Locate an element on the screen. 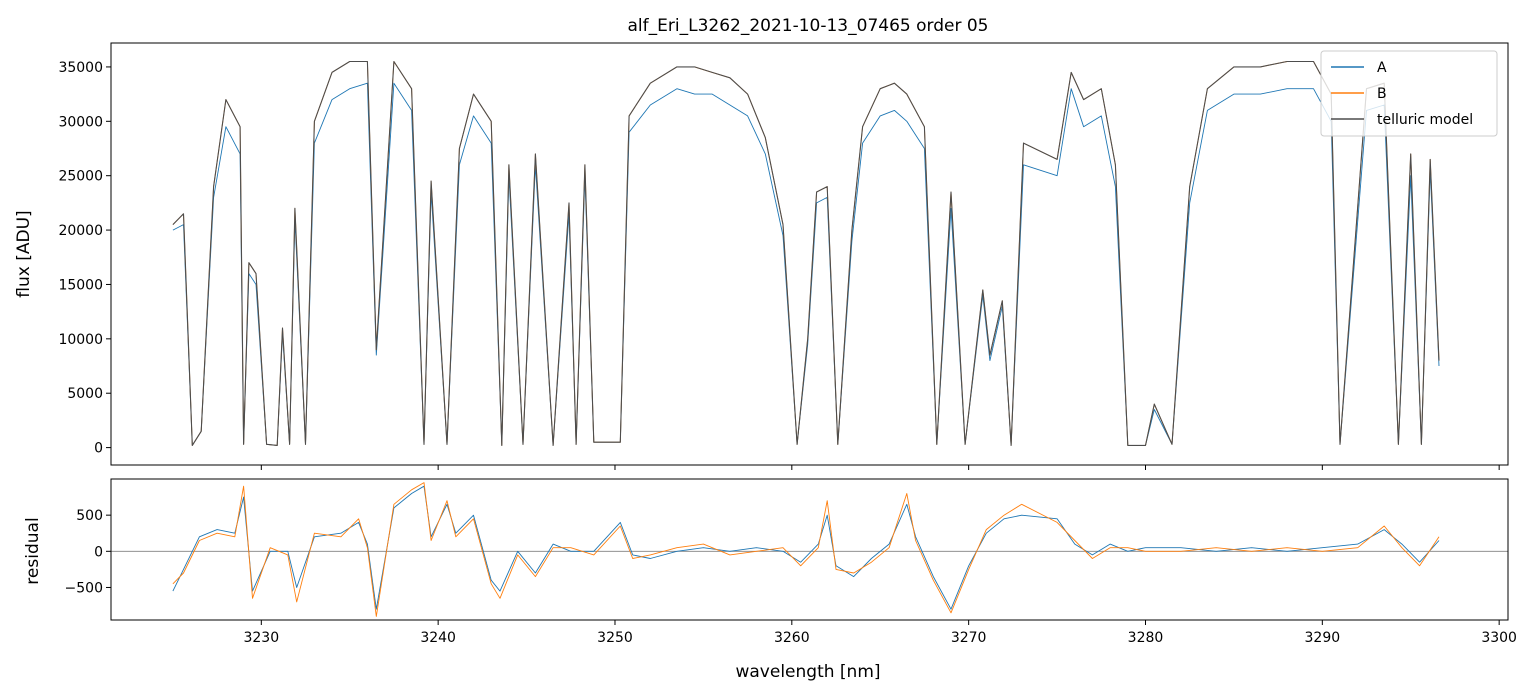 The height and width of the screenshot is (696, 1537). legend-label-a: A is located at coordinates (1382, 68).